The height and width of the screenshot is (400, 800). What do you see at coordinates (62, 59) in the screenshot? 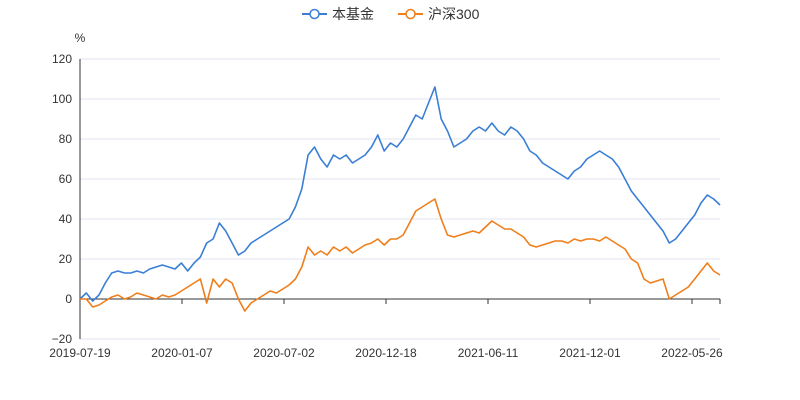
I see `y-tick-label: 120` at bounding box center [62, 59].